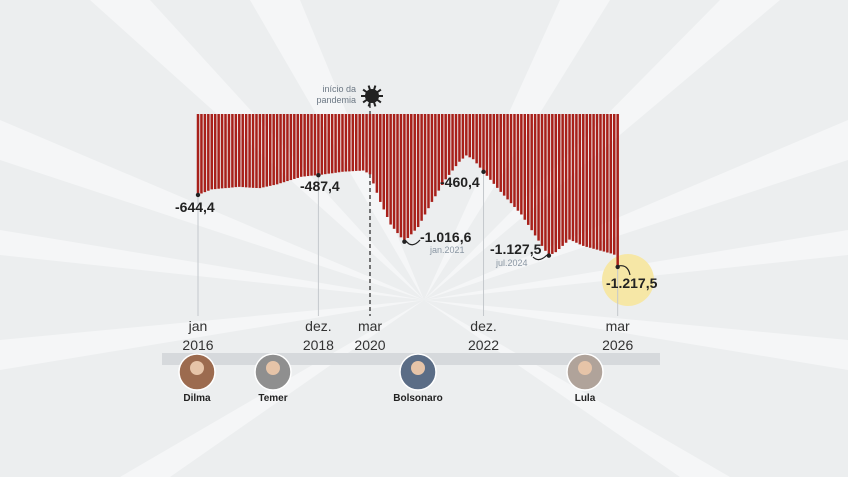  What do you see at coordinates (418, 398) in the screenshot?
I see `president-name: Bolsonaro` at bounding box center [418, 398].